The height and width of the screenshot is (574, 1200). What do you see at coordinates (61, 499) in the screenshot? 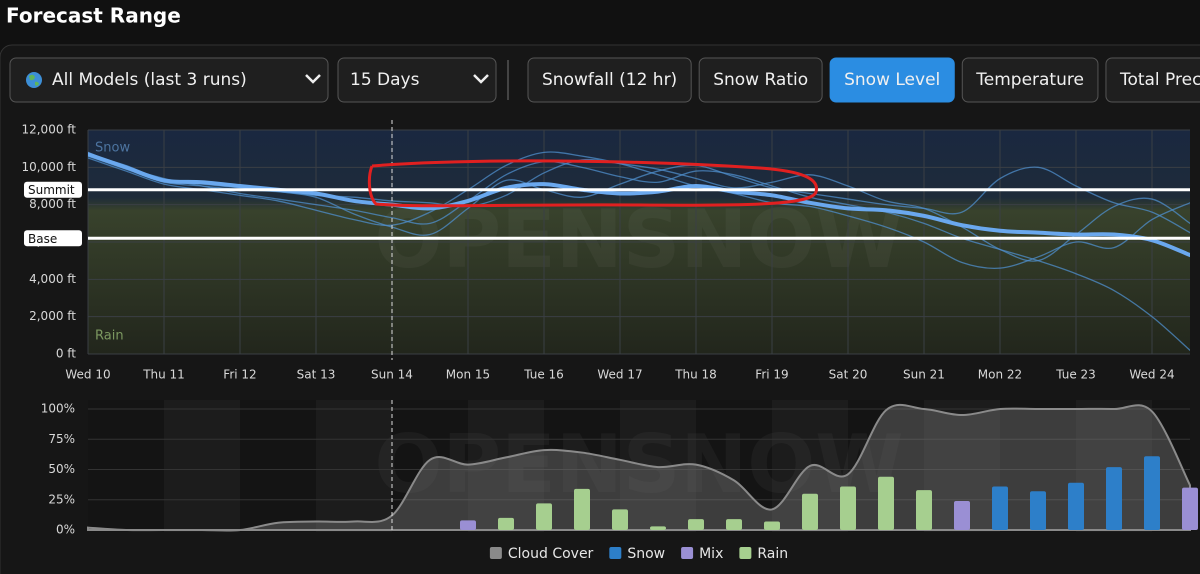
I see `y-tick-label: 25%` at bounding box center [61, 499].